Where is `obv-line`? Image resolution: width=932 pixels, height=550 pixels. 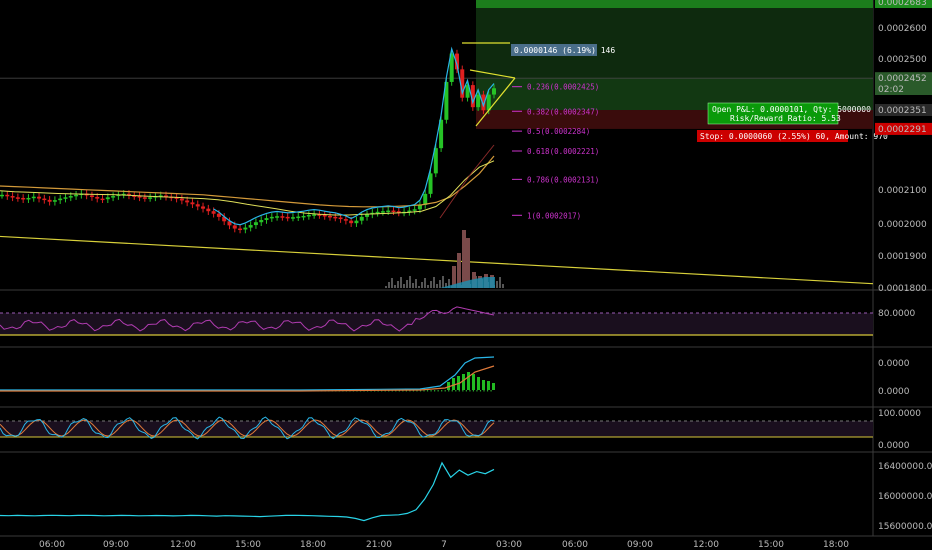
obv-line is located at coordinates (247, 491).